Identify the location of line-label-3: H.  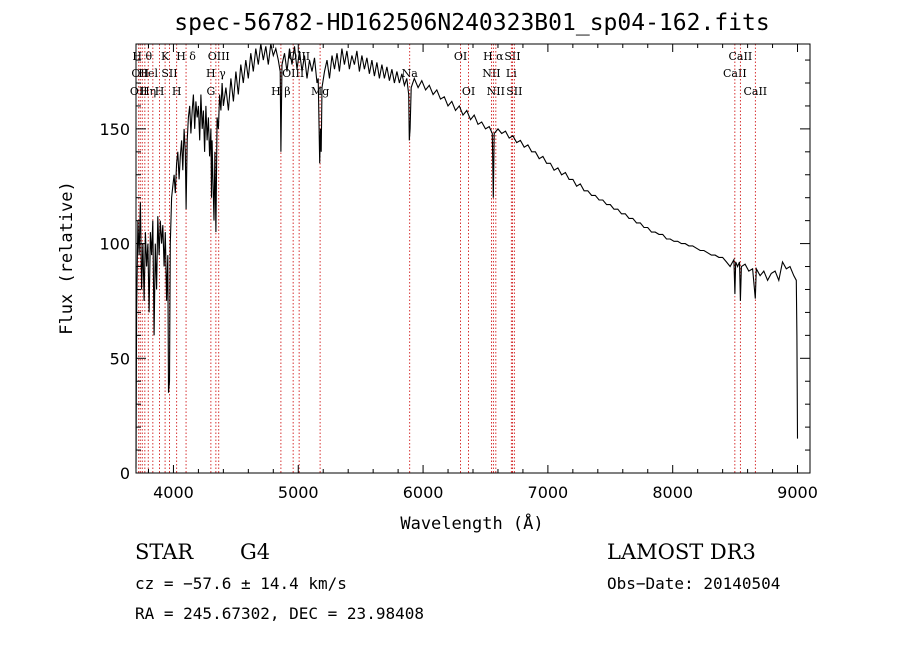
(145, 91).